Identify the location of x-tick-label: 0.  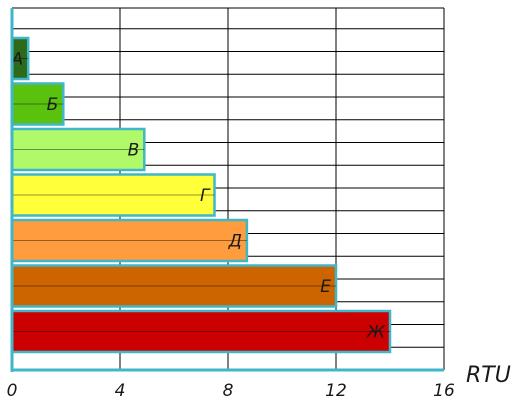
(12, 391).